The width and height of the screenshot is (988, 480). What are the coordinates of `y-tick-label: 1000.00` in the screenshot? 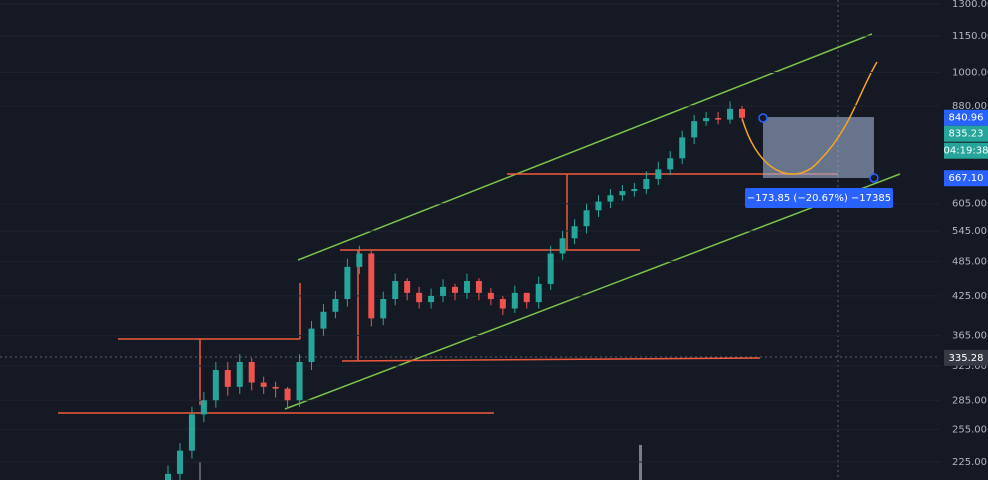 It's located at (970, 72).